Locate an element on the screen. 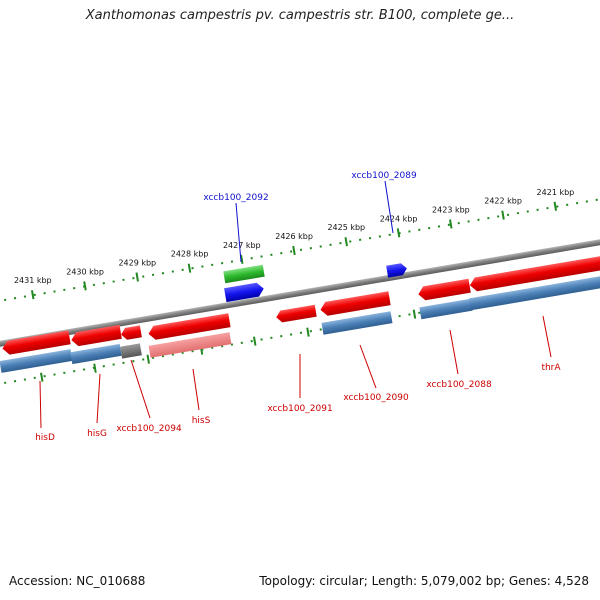  gene-label-xccb100-2092: xccb100_2092 is located at coordinates (235, 198).